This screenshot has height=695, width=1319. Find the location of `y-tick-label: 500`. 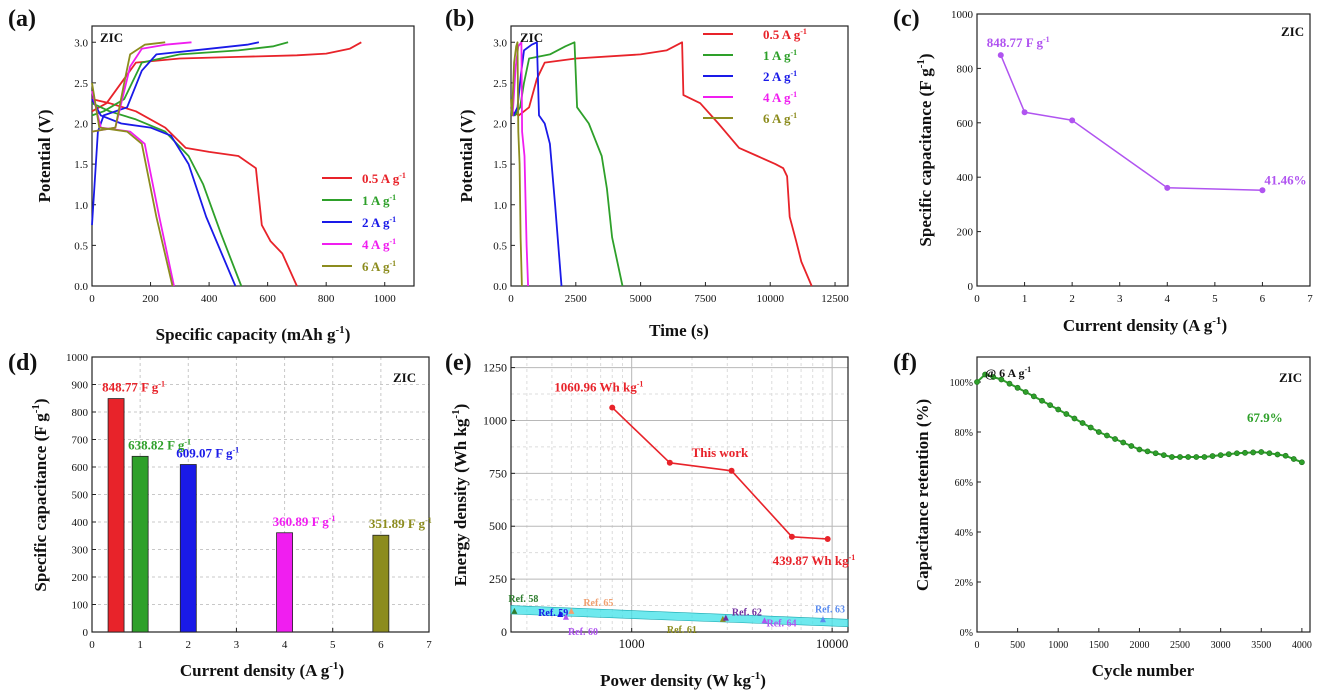

y-tick-label: 500 is located at coordinates (498, 526).